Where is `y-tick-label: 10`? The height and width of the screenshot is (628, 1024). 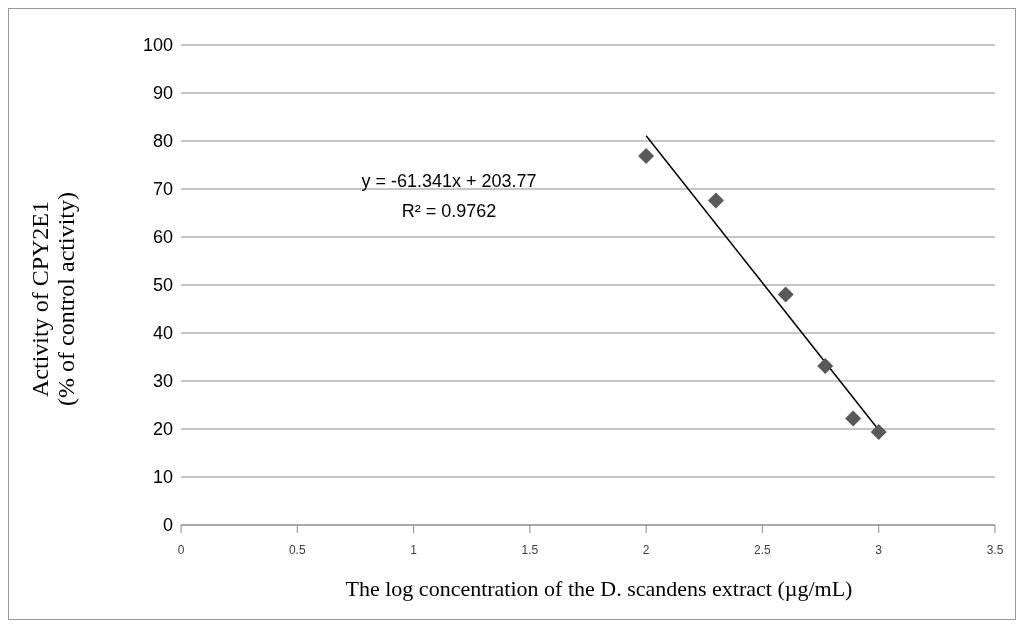 y-tick-label: 10 is located at coordinates (162, 477).